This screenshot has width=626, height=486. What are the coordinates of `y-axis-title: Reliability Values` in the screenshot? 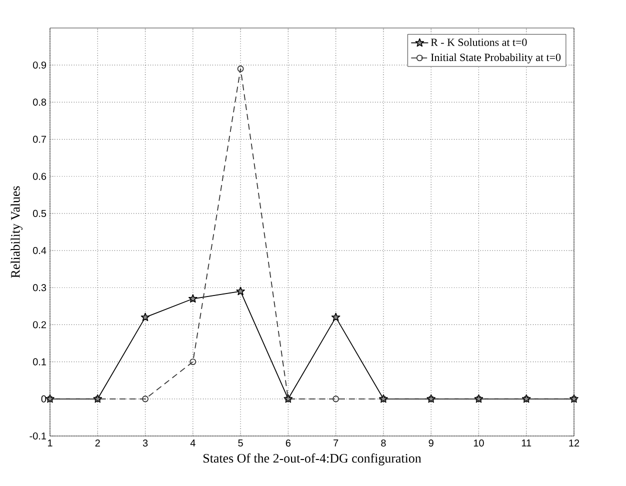 It's located at (16, 232).